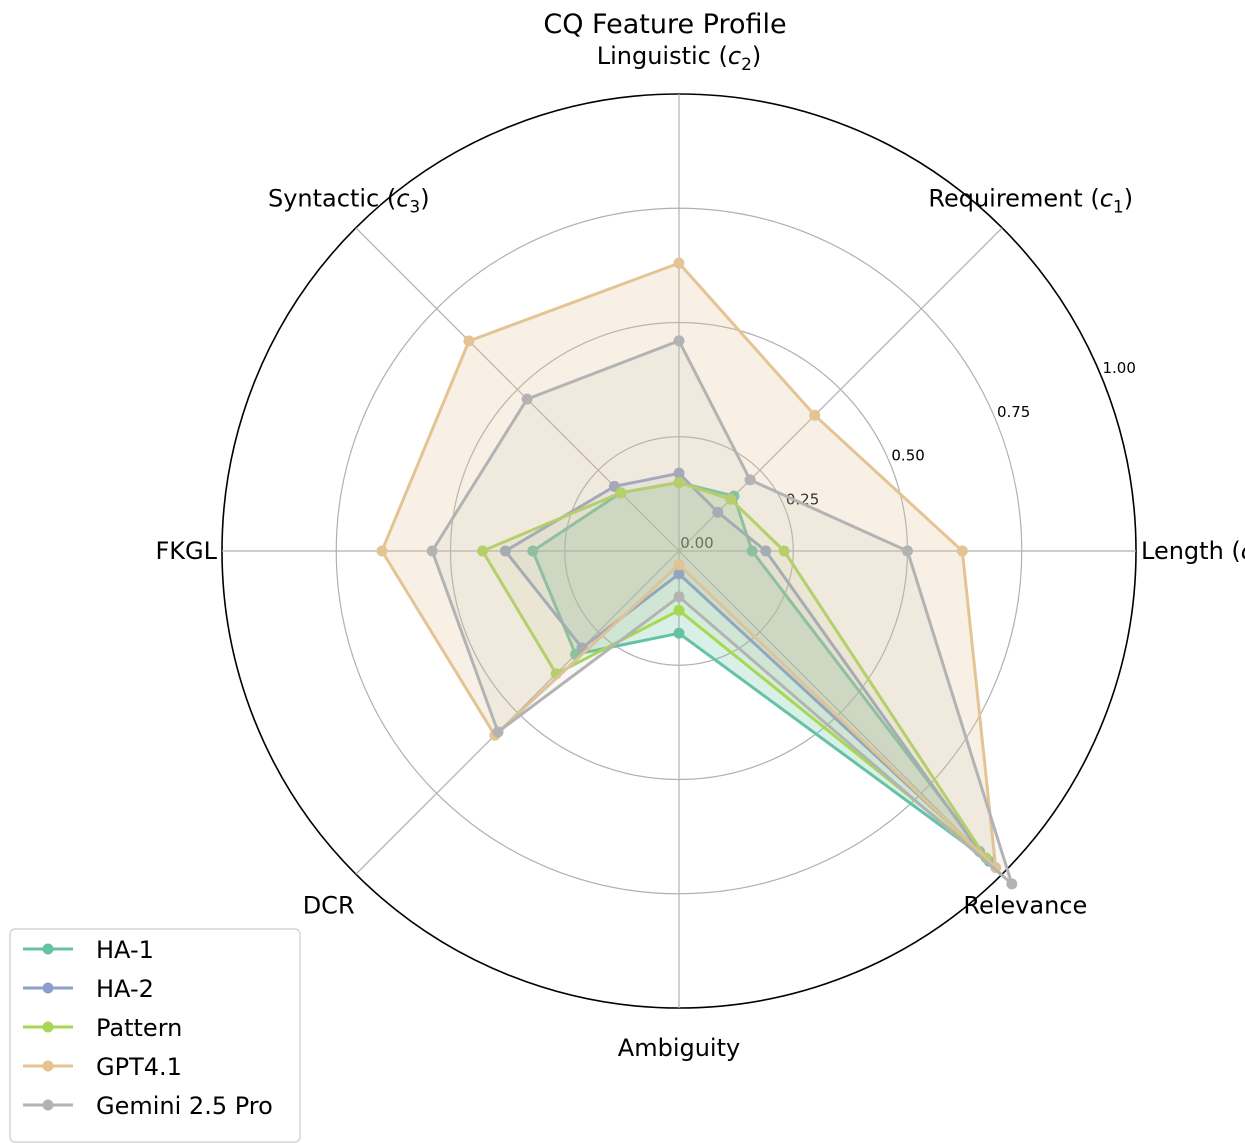 This screenshot has width=1245, height=1143. What do you see at coordinates (679, 1048) in the screenshot?
I see `axis-label: Ambiguity` at bounding box center [679, 1048].